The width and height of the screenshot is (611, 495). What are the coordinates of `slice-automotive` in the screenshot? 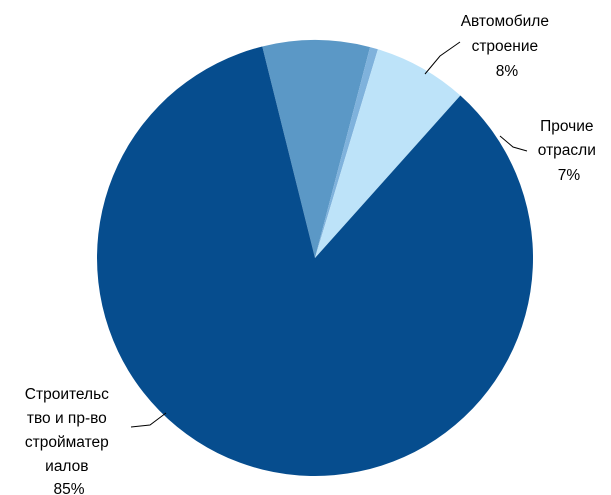 It's located at (316, 149).